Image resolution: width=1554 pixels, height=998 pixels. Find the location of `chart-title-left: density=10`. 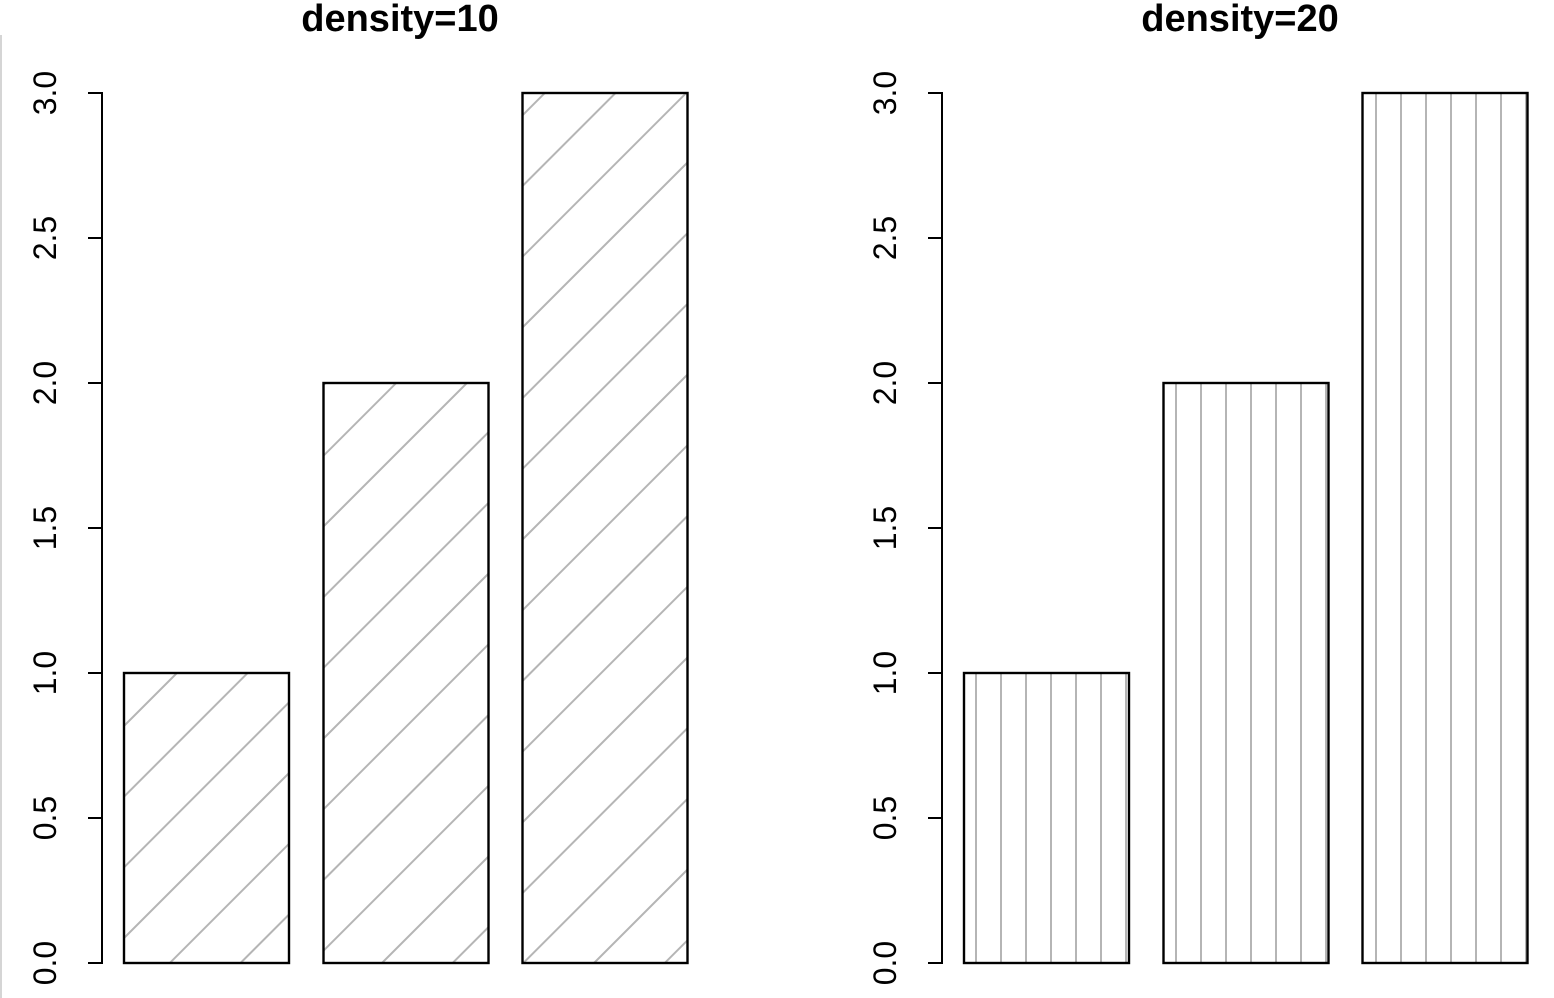

chart-title-left: density=10 is located at coordinates (400, 20).